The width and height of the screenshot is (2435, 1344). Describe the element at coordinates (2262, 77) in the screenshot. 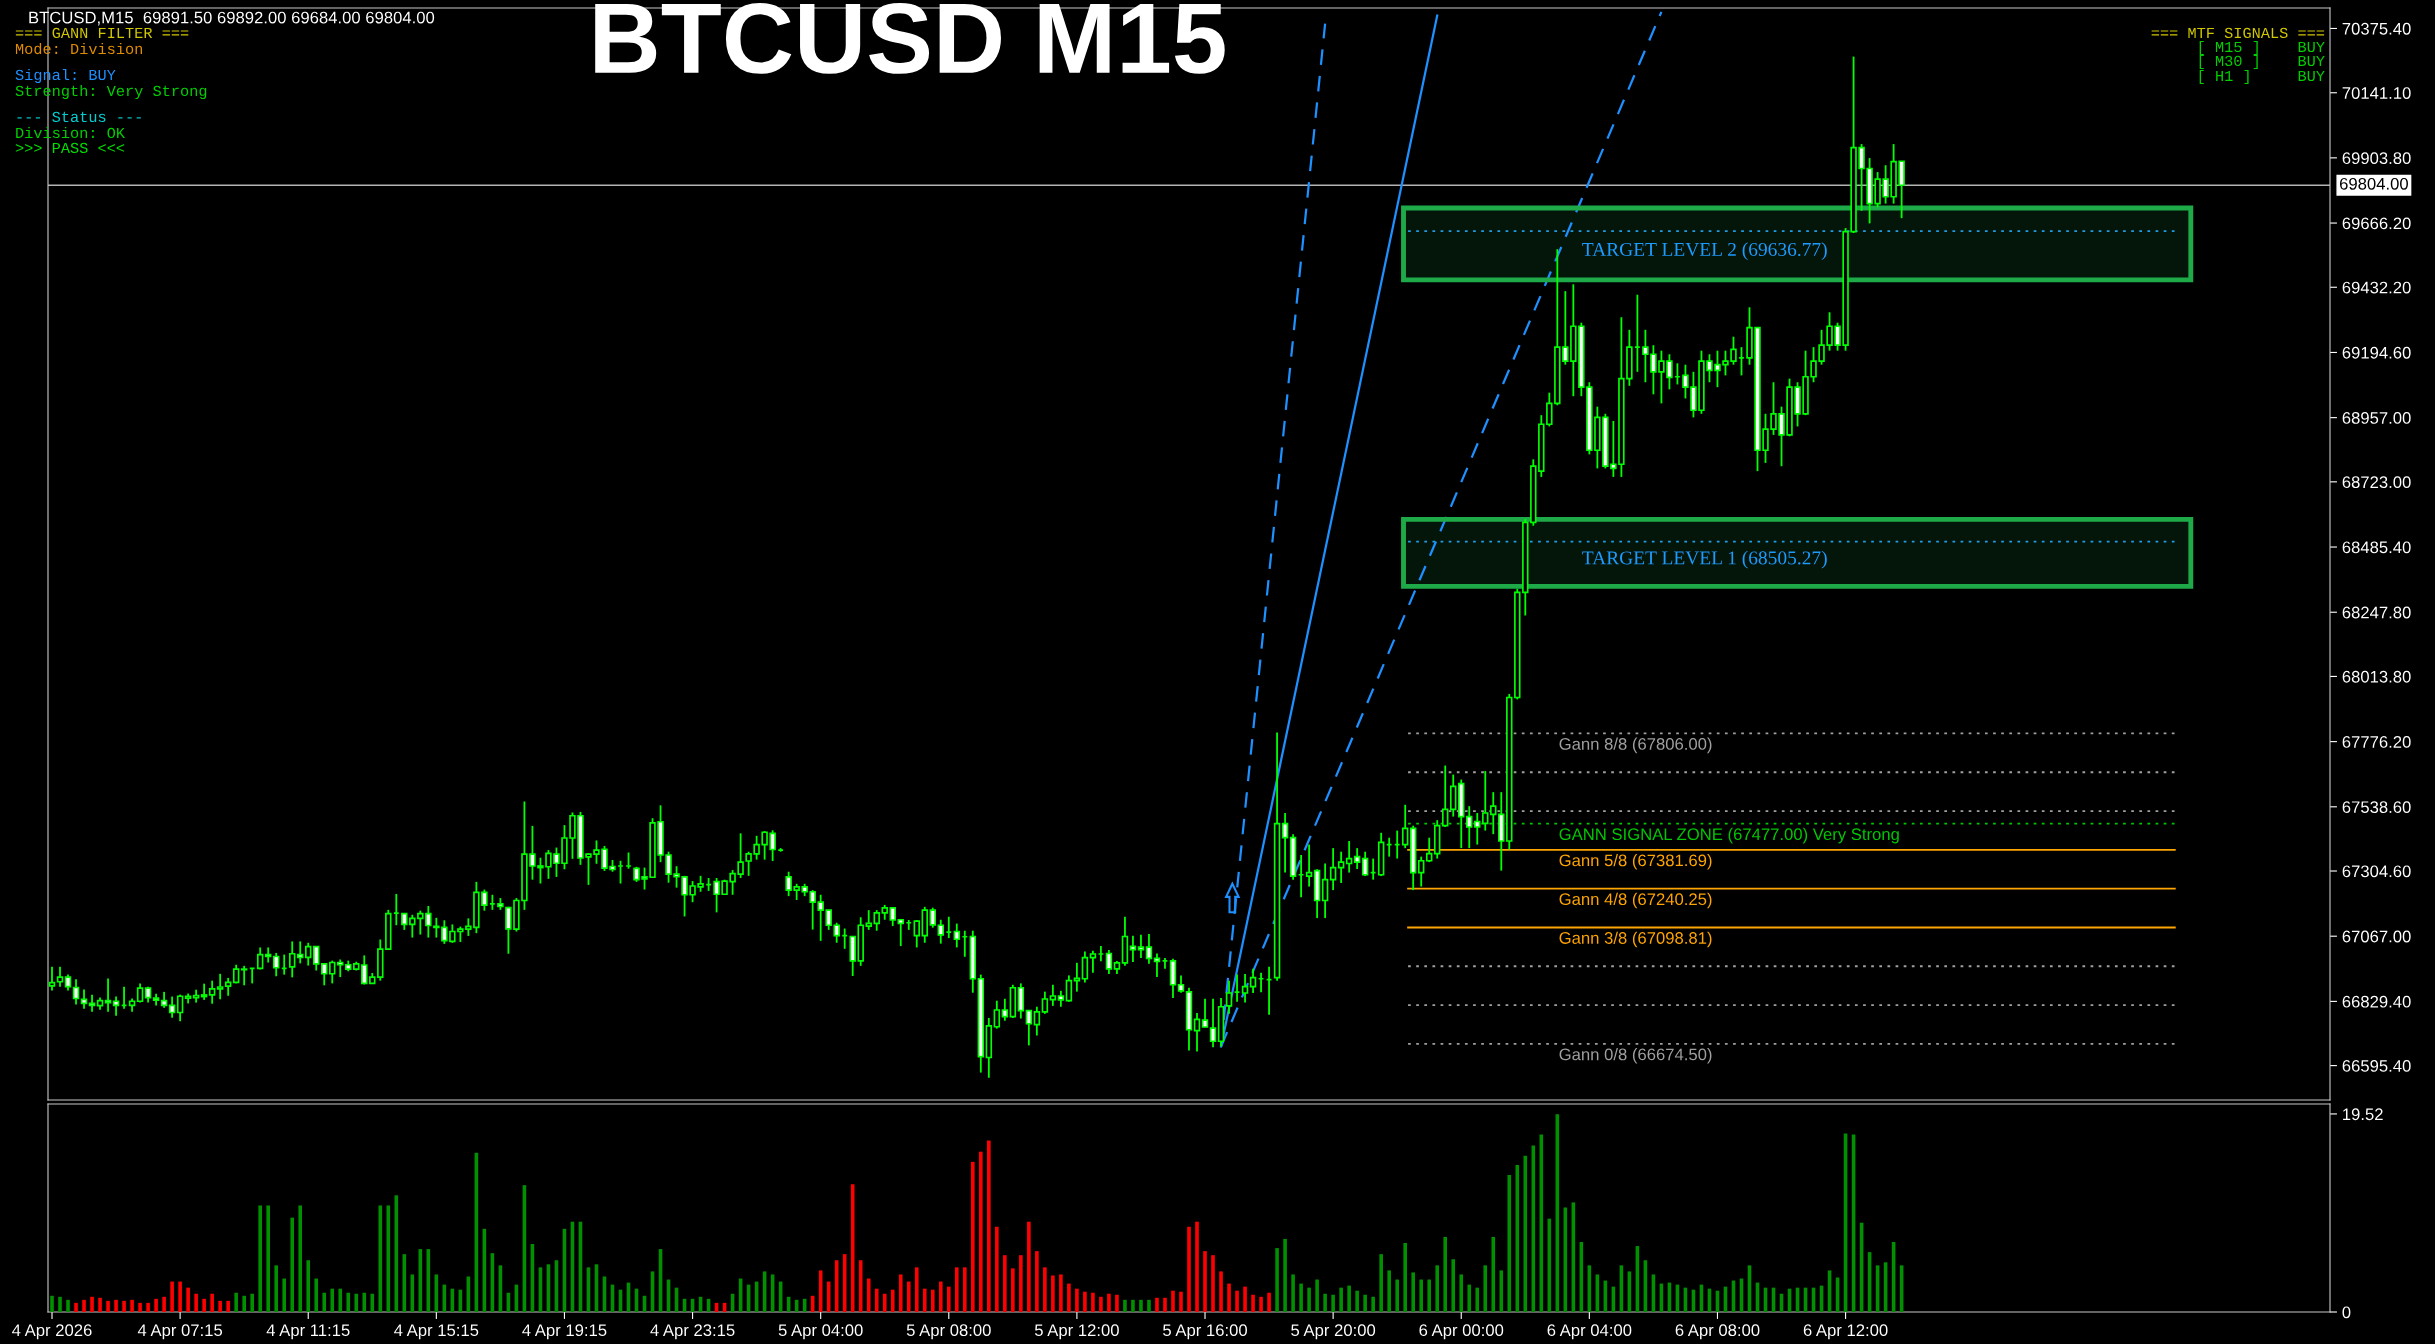

I see `annotation: [ H1 ] BUY` at that location.